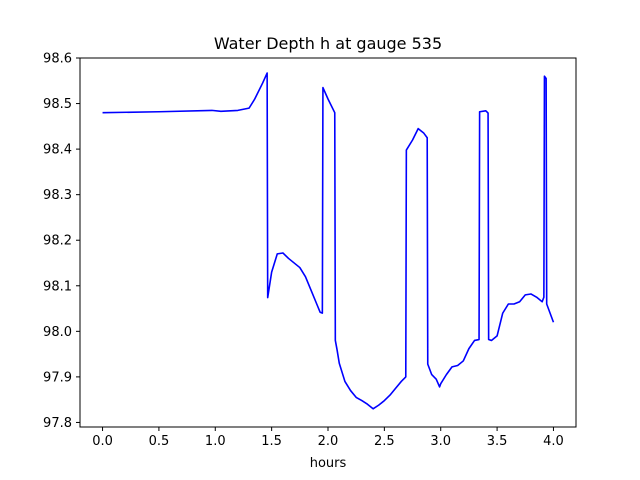 This screenshot has height=480, width=640. I want to click on y-tick-label: 97.9, so click(57, 377).